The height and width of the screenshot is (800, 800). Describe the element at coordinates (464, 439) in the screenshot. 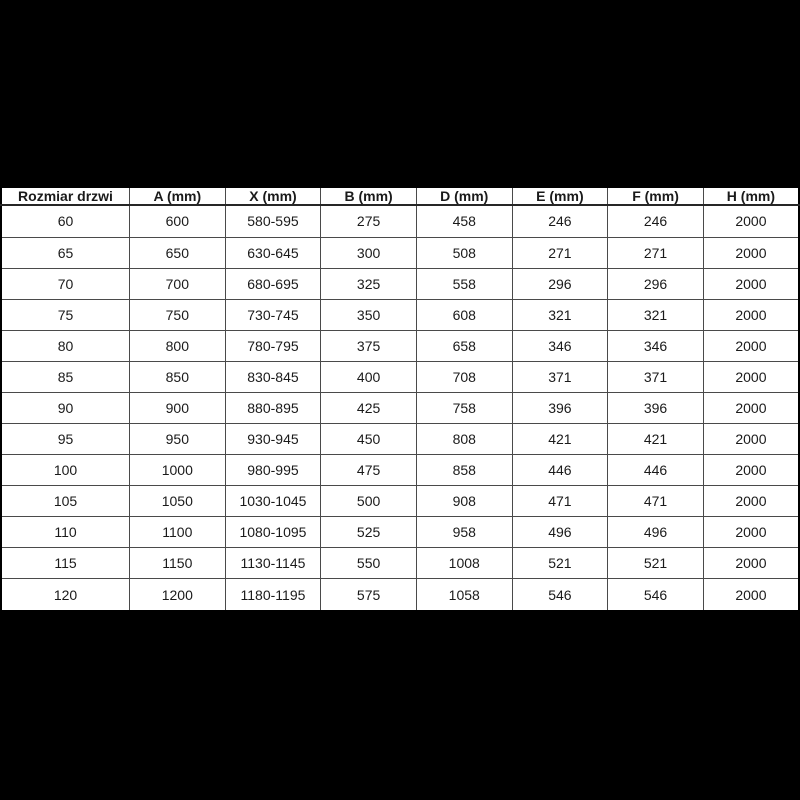

I see `table-cell: 808` at that location.